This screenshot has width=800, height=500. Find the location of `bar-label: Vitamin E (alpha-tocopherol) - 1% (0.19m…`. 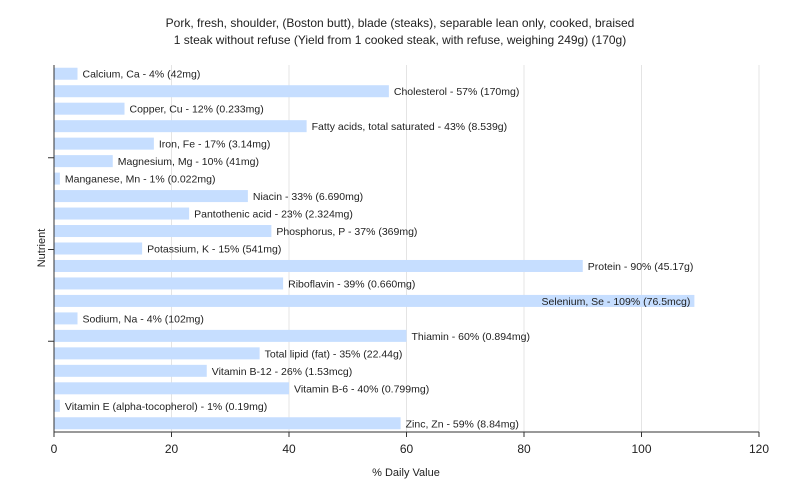

bar-label: Vitamin E (alpha-tocopherol) - 1% (0.19m… is located at coordinates (166, 407).